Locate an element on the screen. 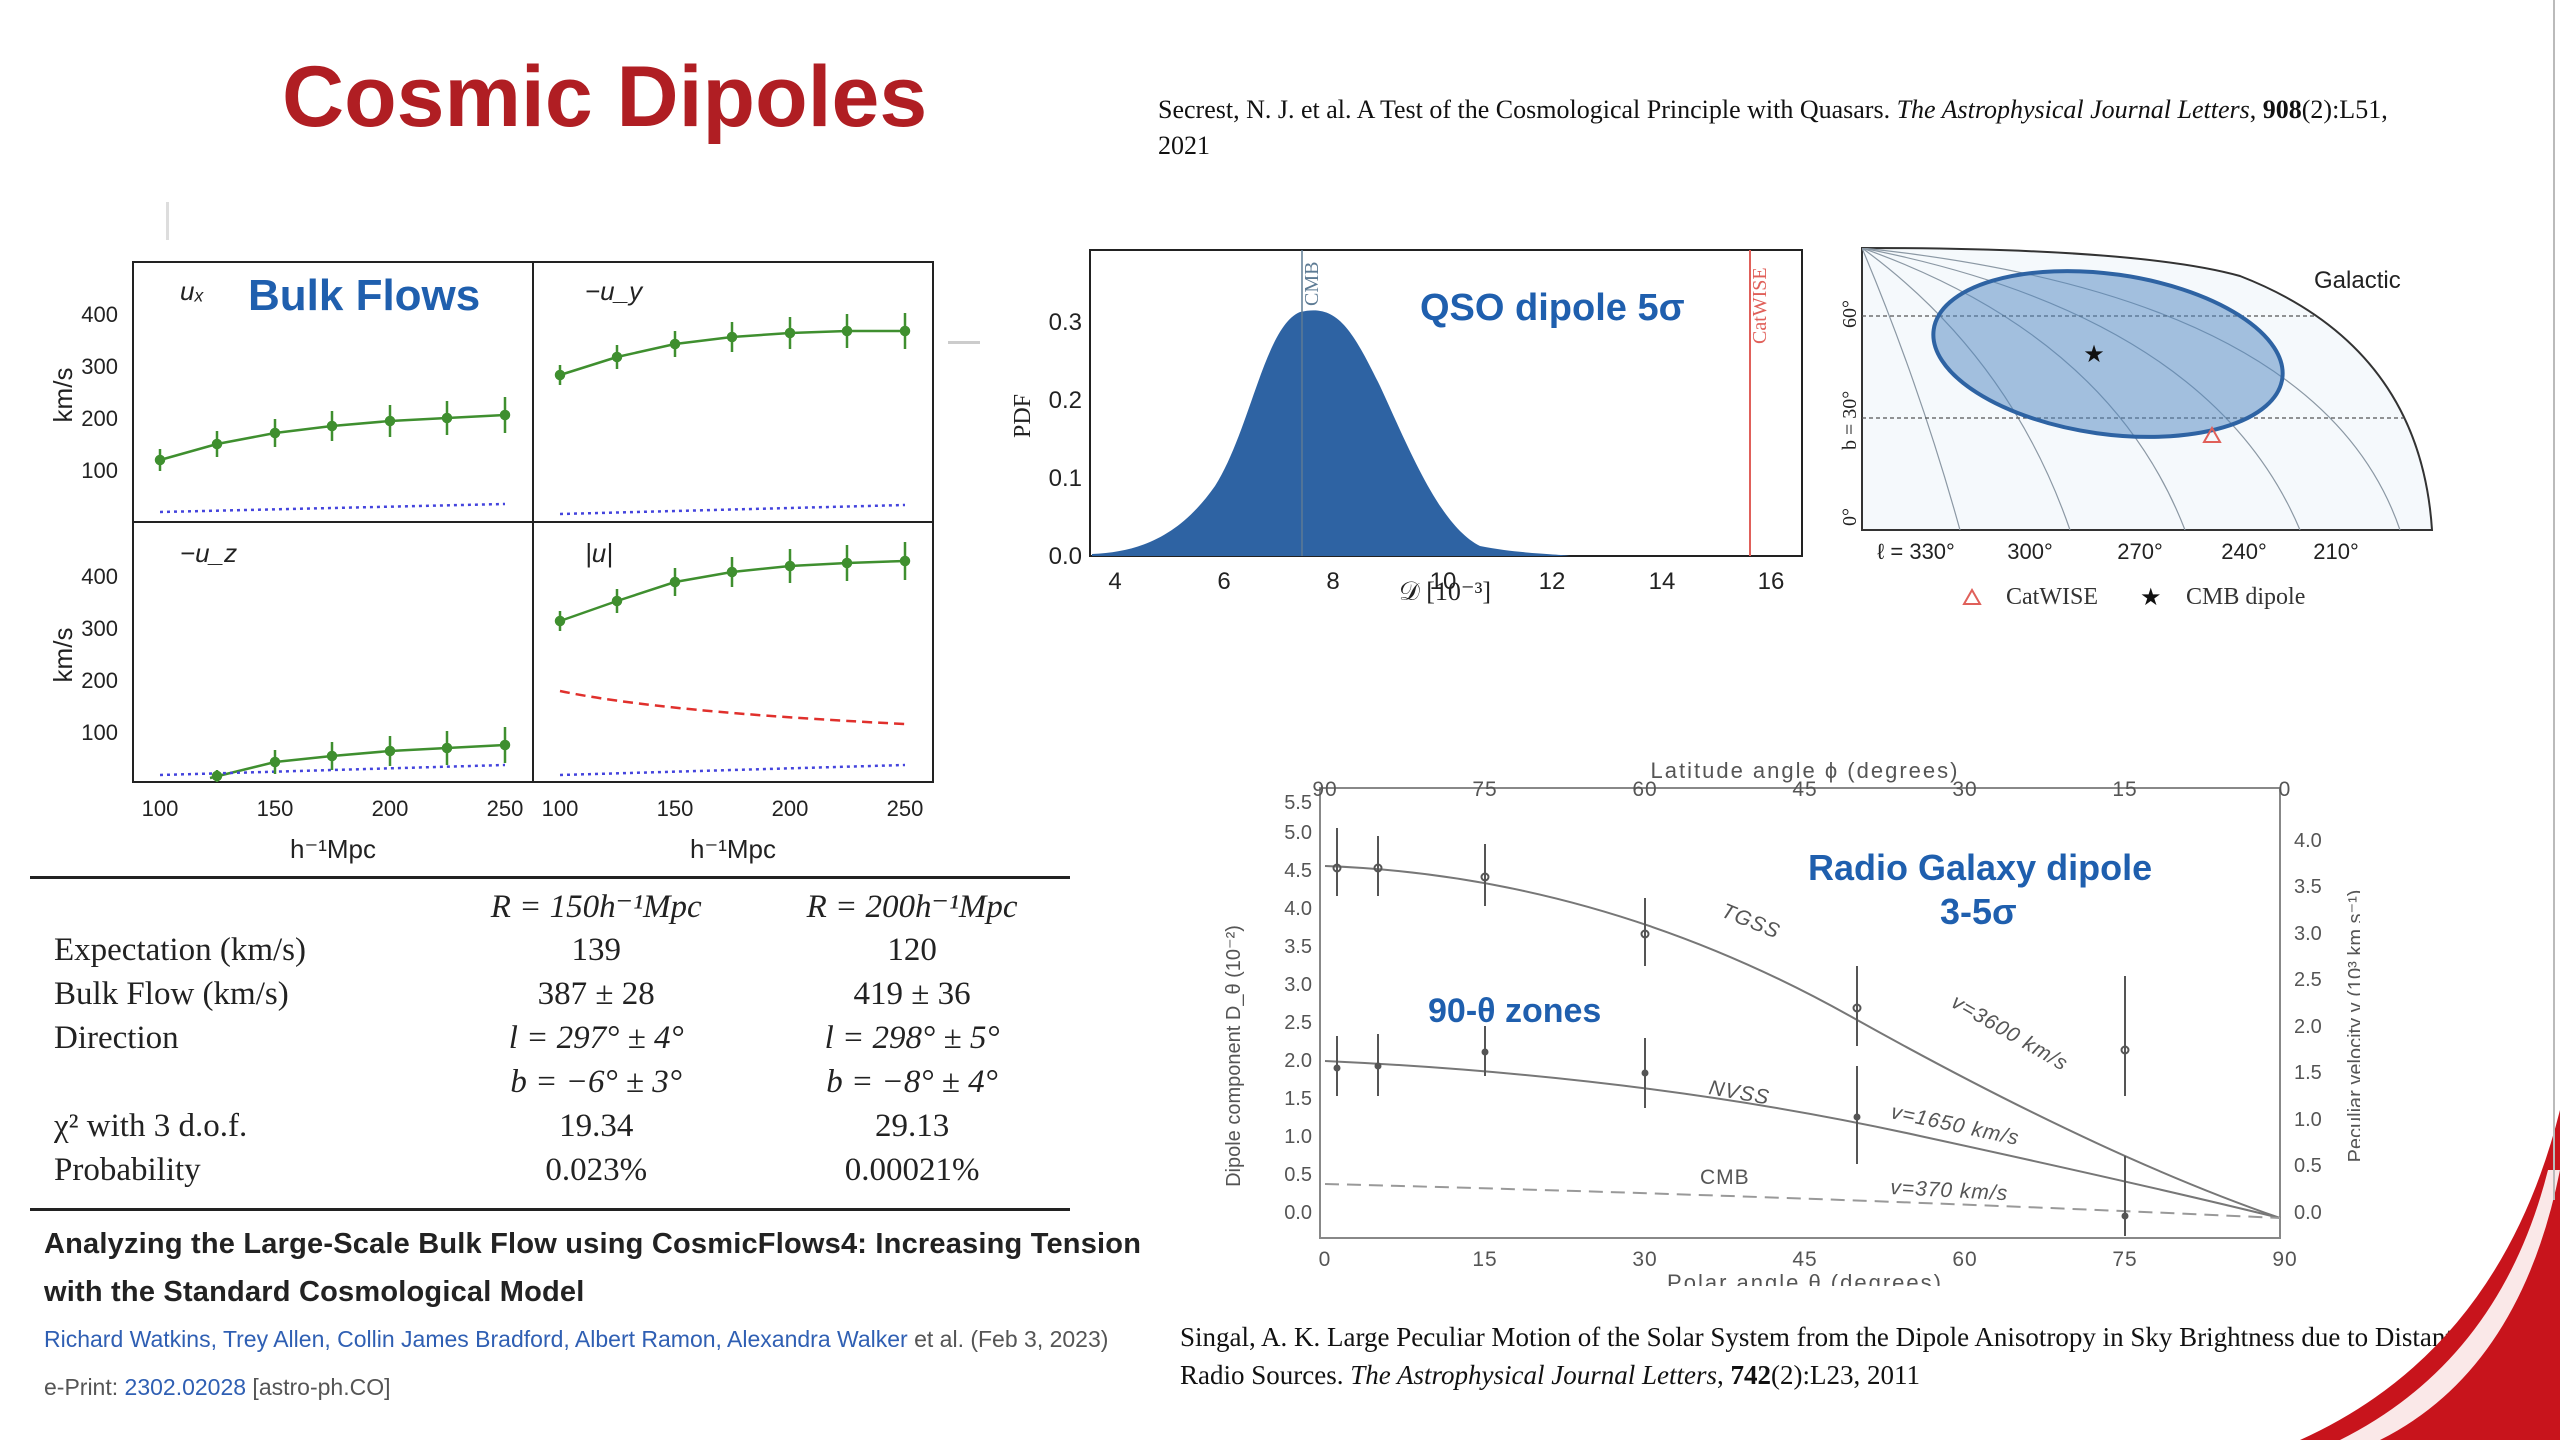 The height and width of the screenshot is (1440, 2560). left-tick: 0.5 is located at coordinates (1298, 1175).